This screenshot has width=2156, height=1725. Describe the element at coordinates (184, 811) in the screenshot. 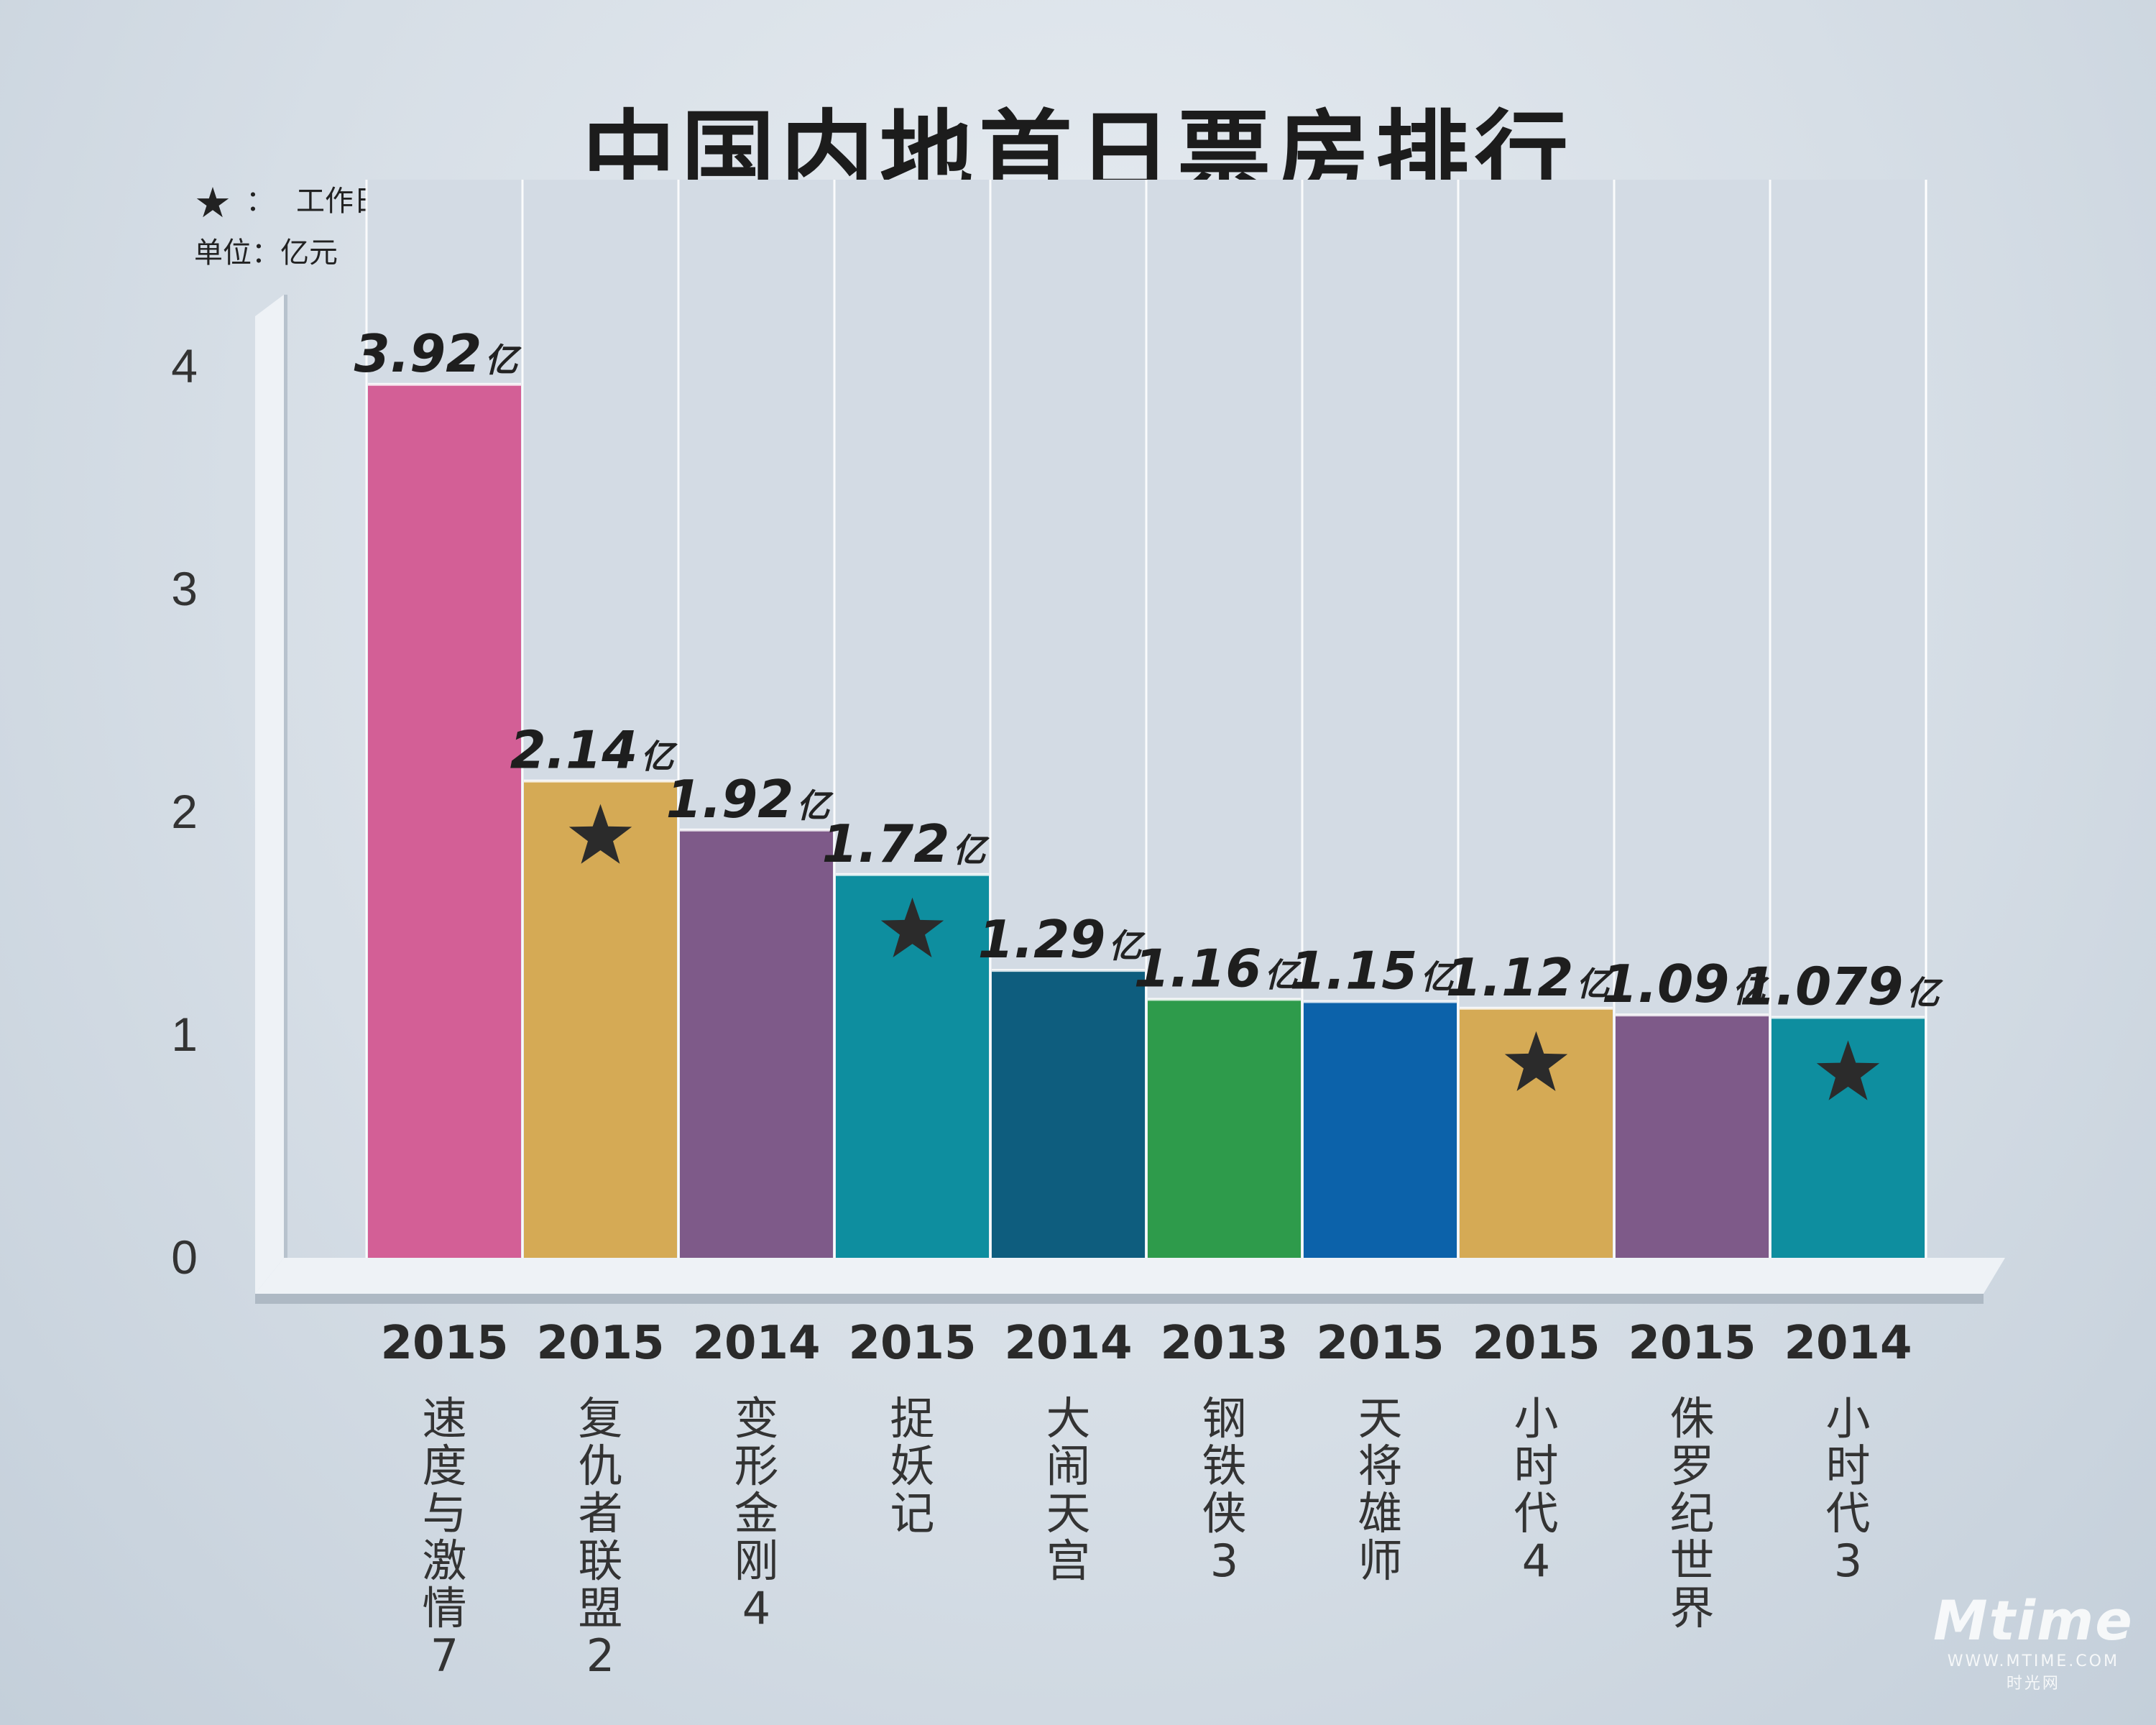

I see `y-tick-label: 2` at that location.